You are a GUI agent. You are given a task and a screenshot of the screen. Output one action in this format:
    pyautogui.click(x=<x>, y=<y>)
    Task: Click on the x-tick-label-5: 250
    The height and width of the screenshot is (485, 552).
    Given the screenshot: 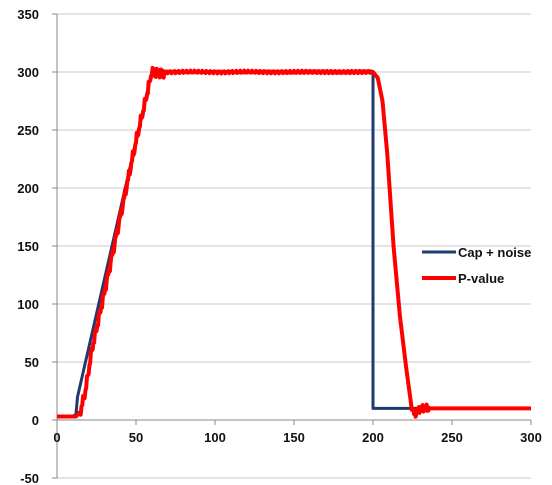 What is the action you would take?
    pyautogui.click(x=452, y=437)
    